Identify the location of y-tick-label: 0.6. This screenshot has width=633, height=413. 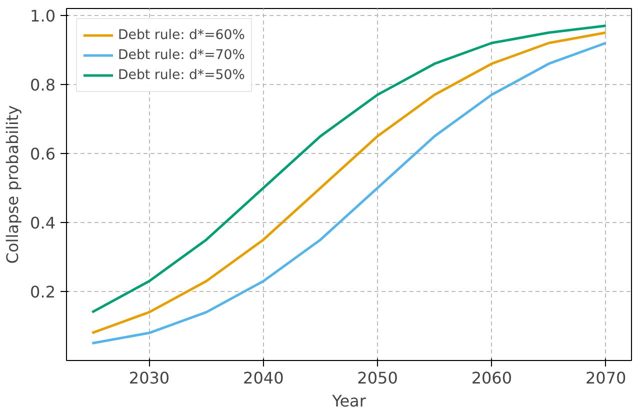
(43, 154).